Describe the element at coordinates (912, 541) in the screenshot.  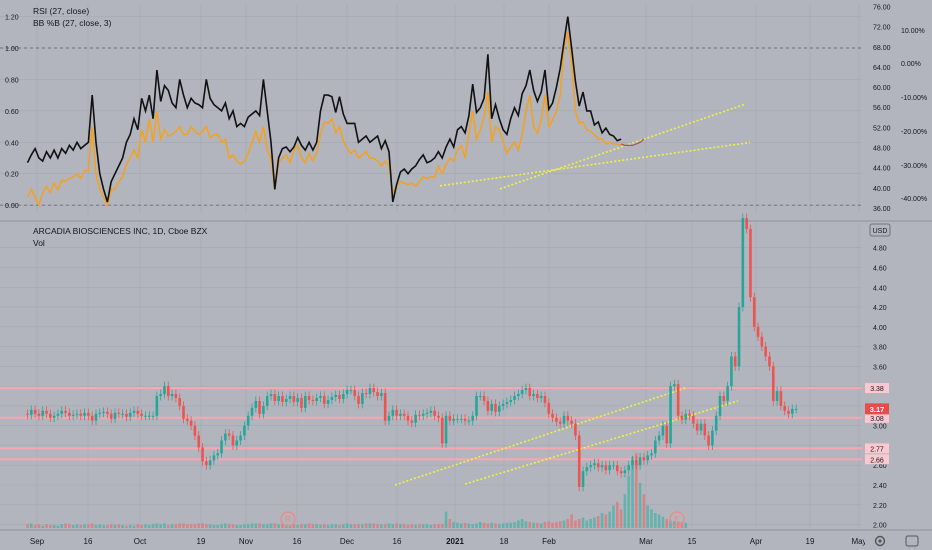
I see `log-scale-icon` at that location.